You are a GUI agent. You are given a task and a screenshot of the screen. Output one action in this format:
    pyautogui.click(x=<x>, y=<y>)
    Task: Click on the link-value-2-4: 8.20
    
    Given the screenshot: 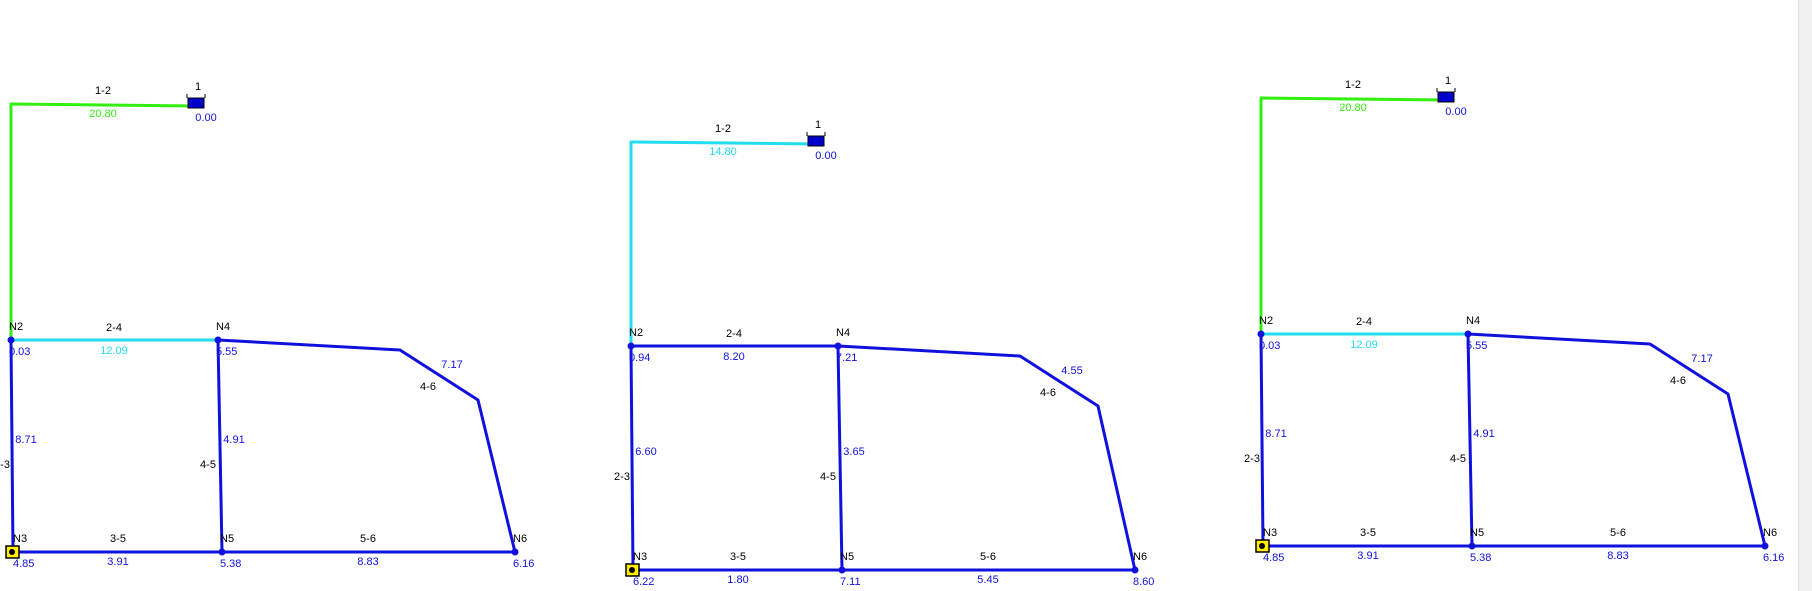 What is the action you would take?
    pyautogui.click(x=733, y=357)
    